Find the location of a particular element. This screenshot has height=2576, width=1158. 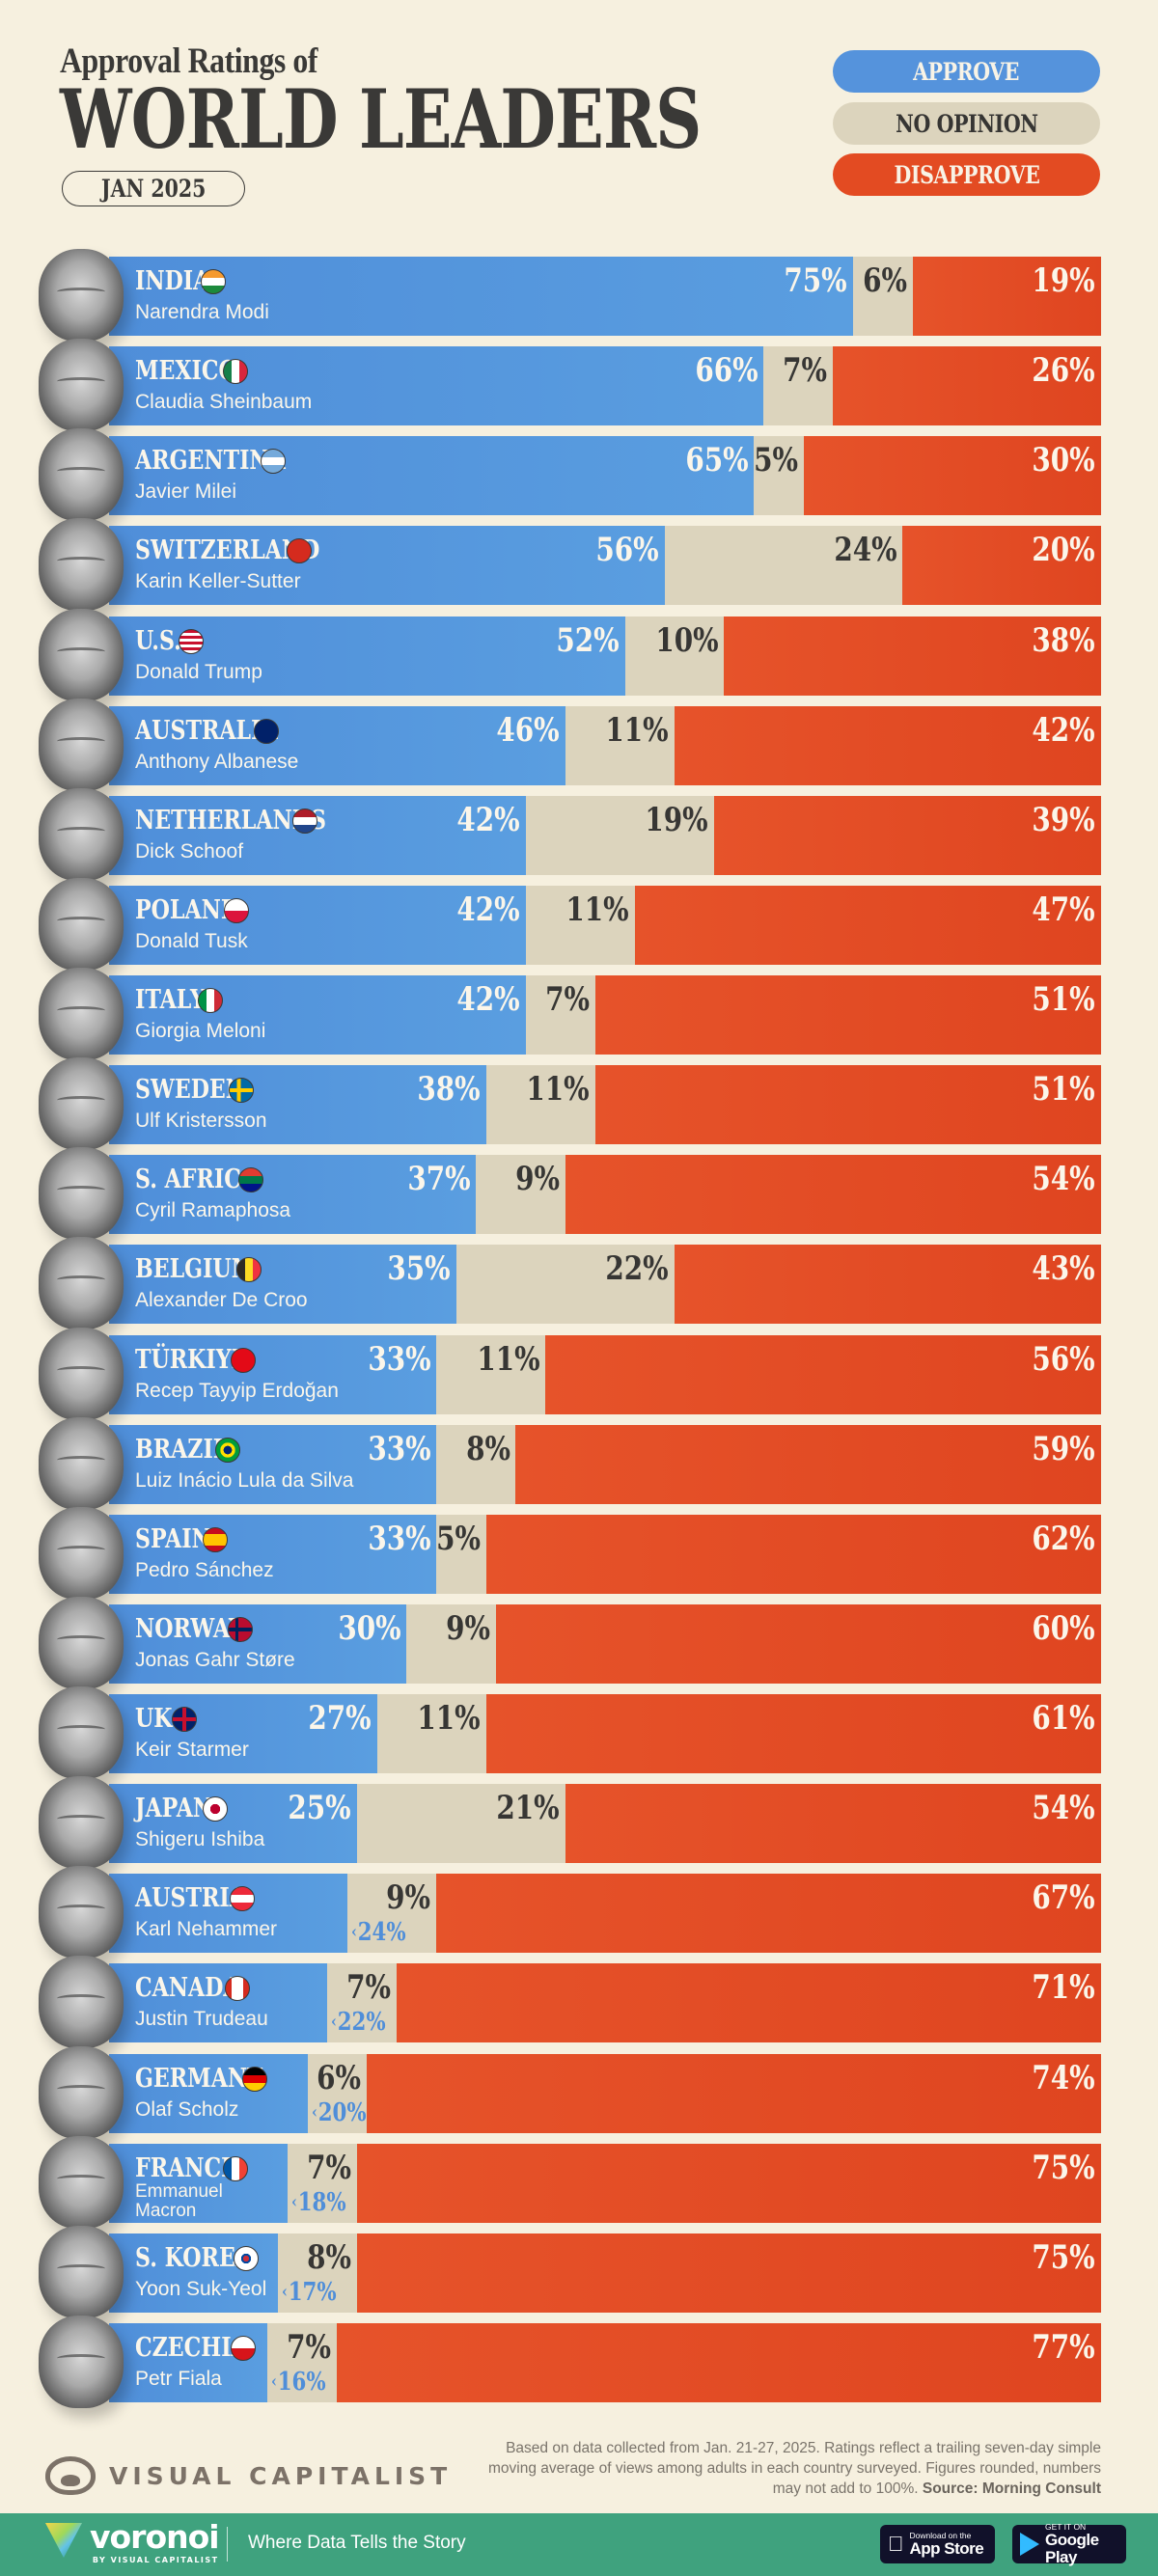

voronoi-logo: voronoi BY VISUAL CAPITALIST is located at coordinates (132, 2541).